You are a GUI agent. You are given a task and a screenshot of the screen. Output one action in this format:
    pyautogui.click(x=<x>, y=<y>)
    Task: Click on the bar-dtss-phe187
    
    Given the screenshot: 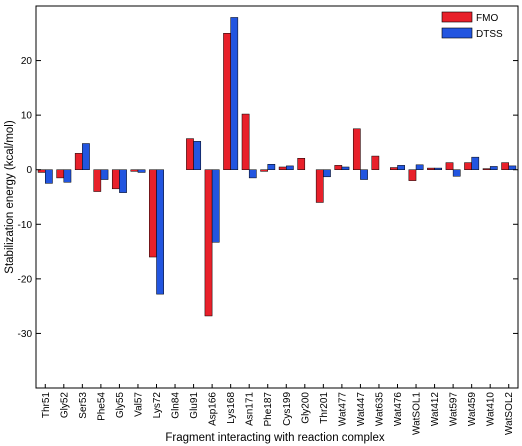 What is the action you would take?
    pyautogui.click(x=271, y=167)
    